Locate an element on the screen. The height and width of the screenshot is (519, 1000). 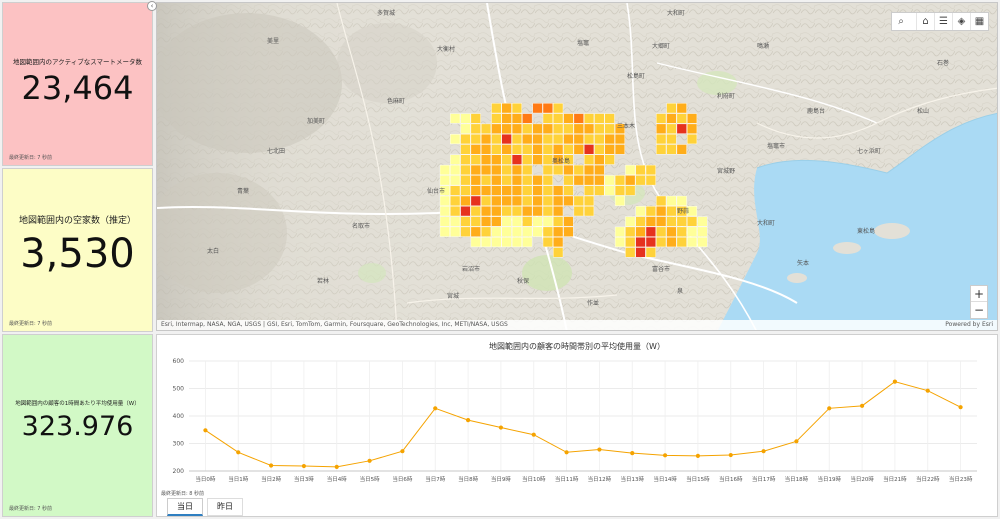
place-label: 石巻 is located at coordinates (943, 63).